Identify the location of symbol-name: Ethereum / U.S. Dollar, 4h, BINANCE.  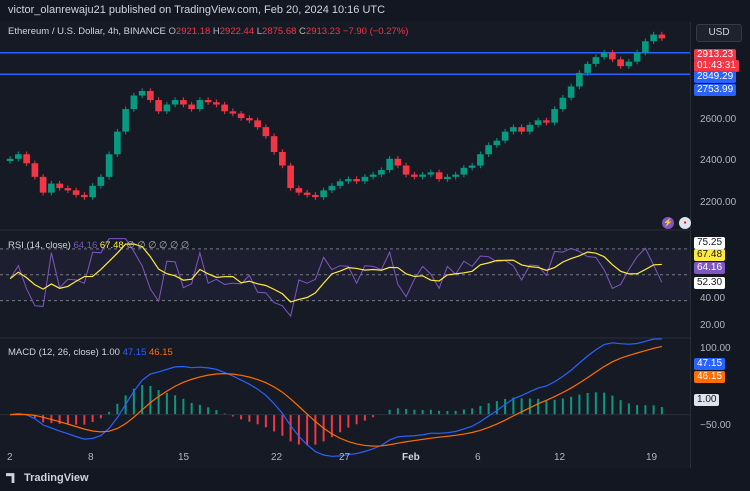
(87, 31).